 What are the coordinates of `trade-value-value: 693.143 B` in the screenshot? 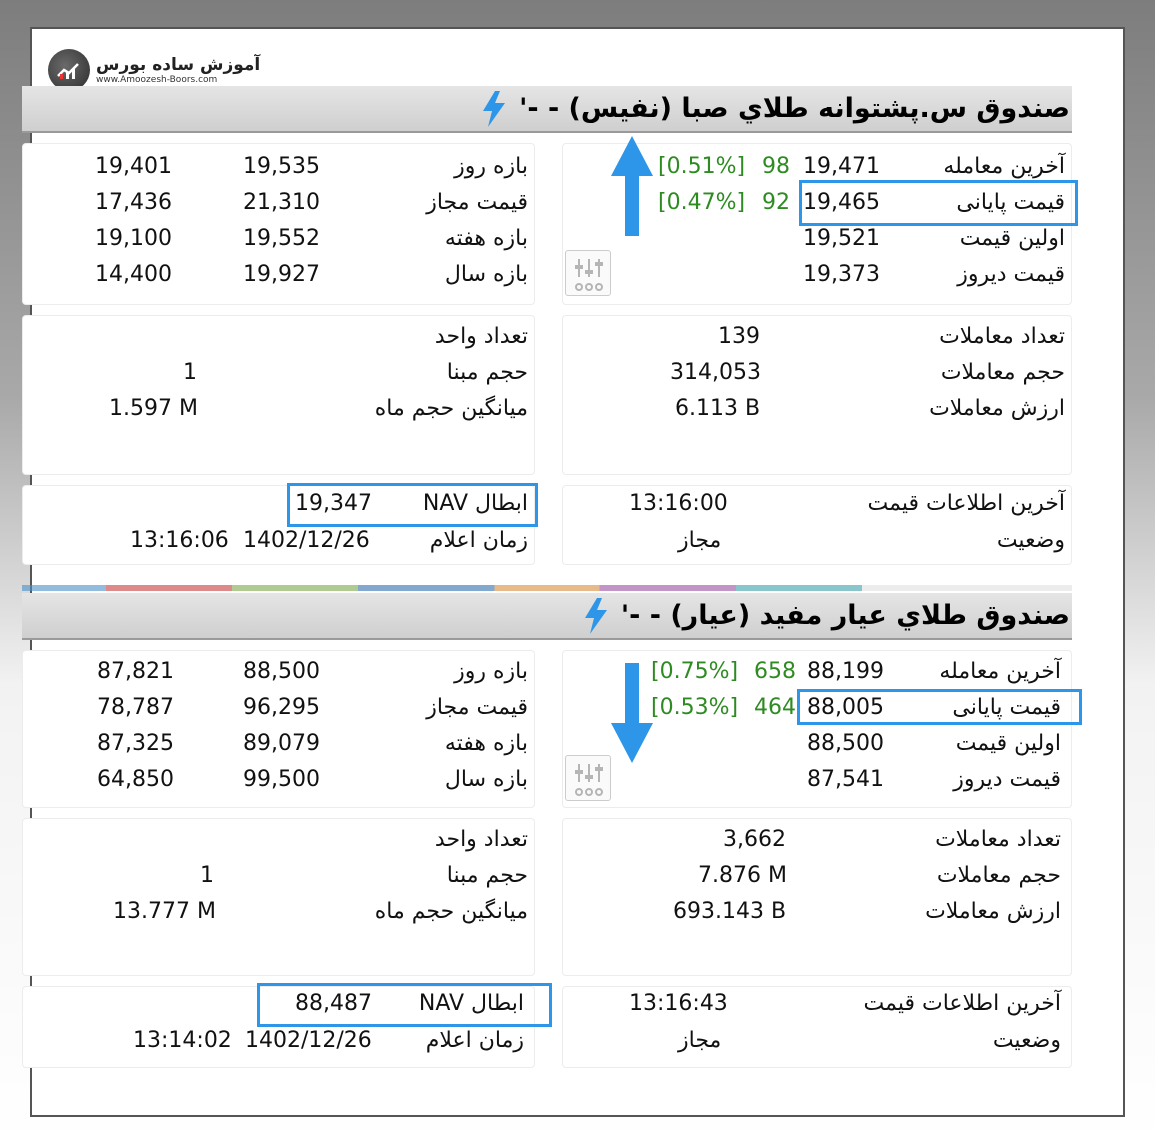 It's located at (730, 911).